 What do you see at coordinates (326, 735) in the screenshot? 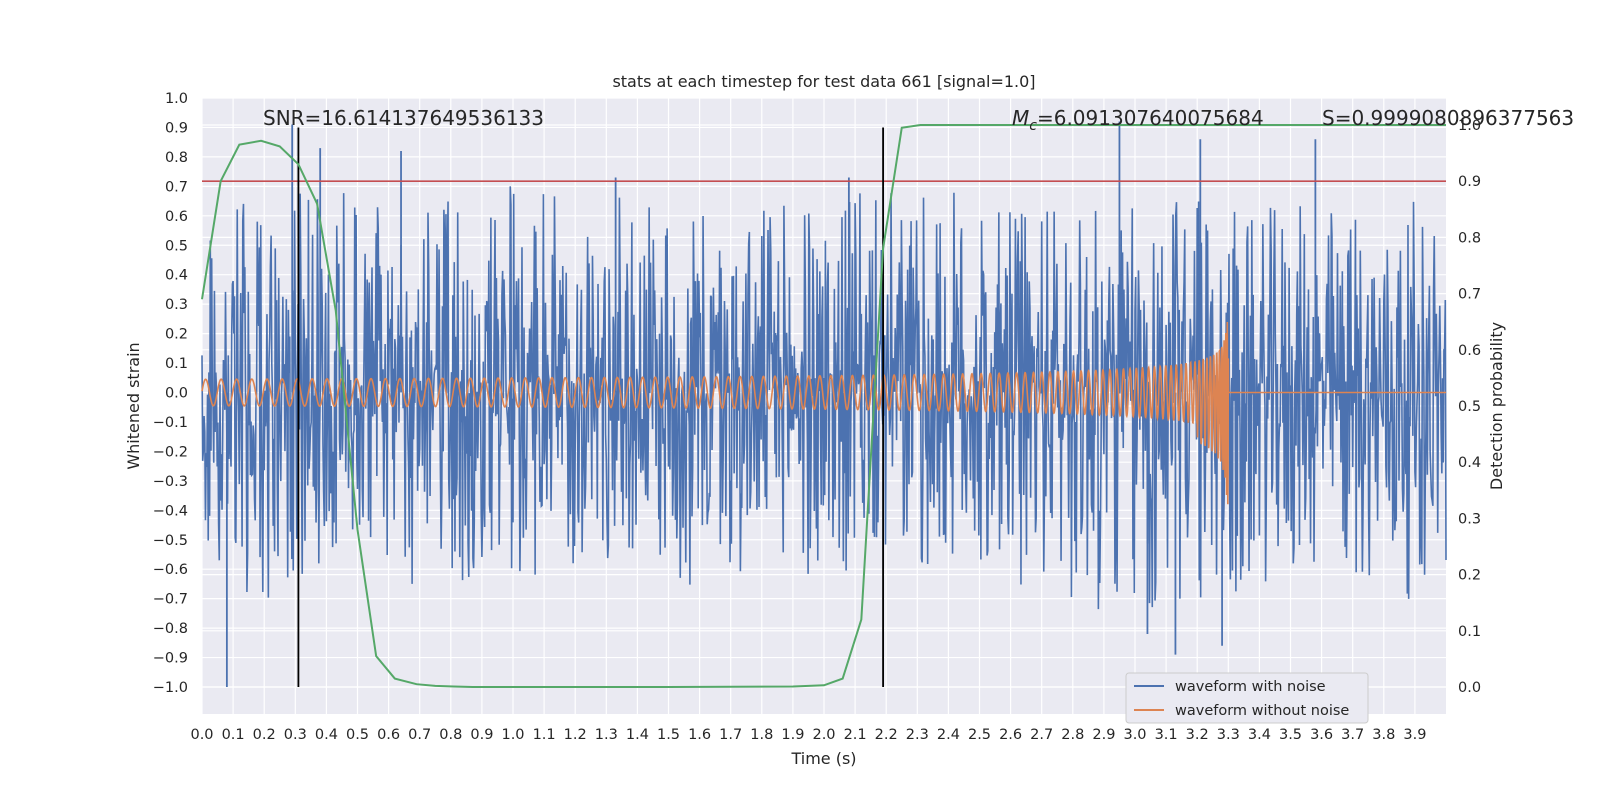
I see `x-tick-label: 0.4` at bounding box center [326, 735].